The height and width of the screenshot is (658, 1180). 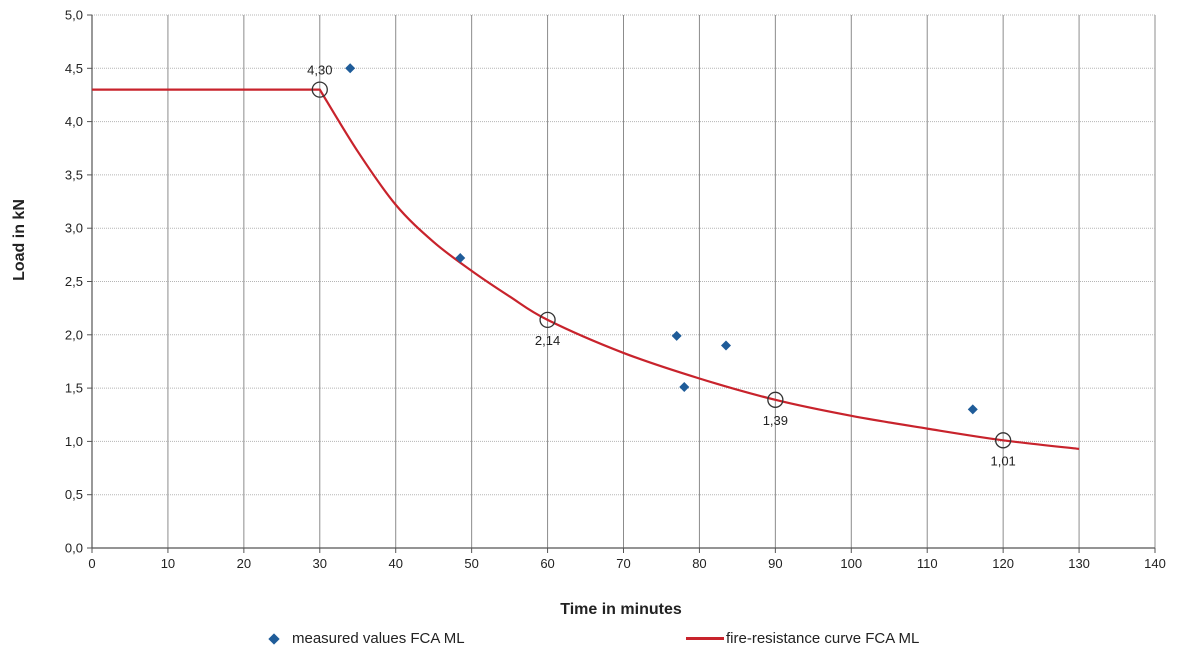 I want to click on y-tick-label: 0,5, so click(x=74, y=494).